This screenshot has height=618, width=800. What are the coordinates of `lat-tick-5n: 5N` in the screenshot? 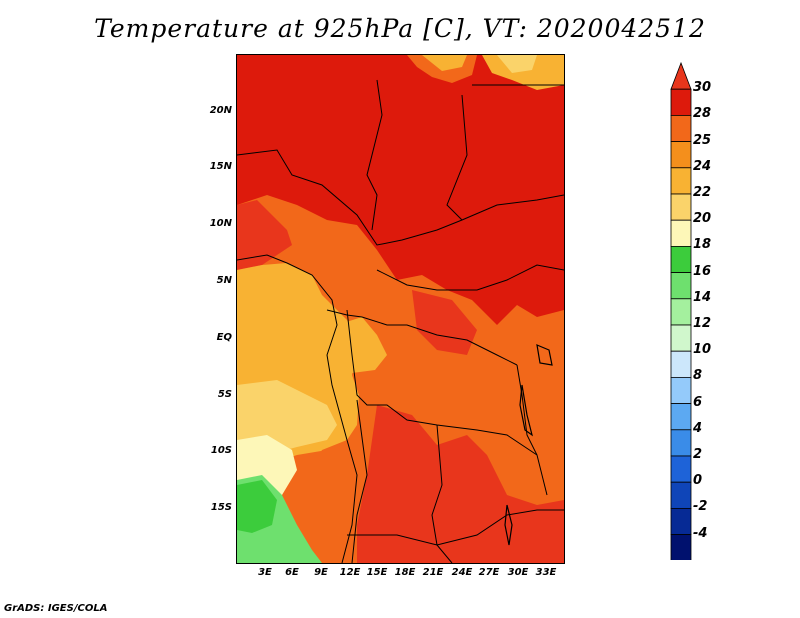 It's located at (224, 280).